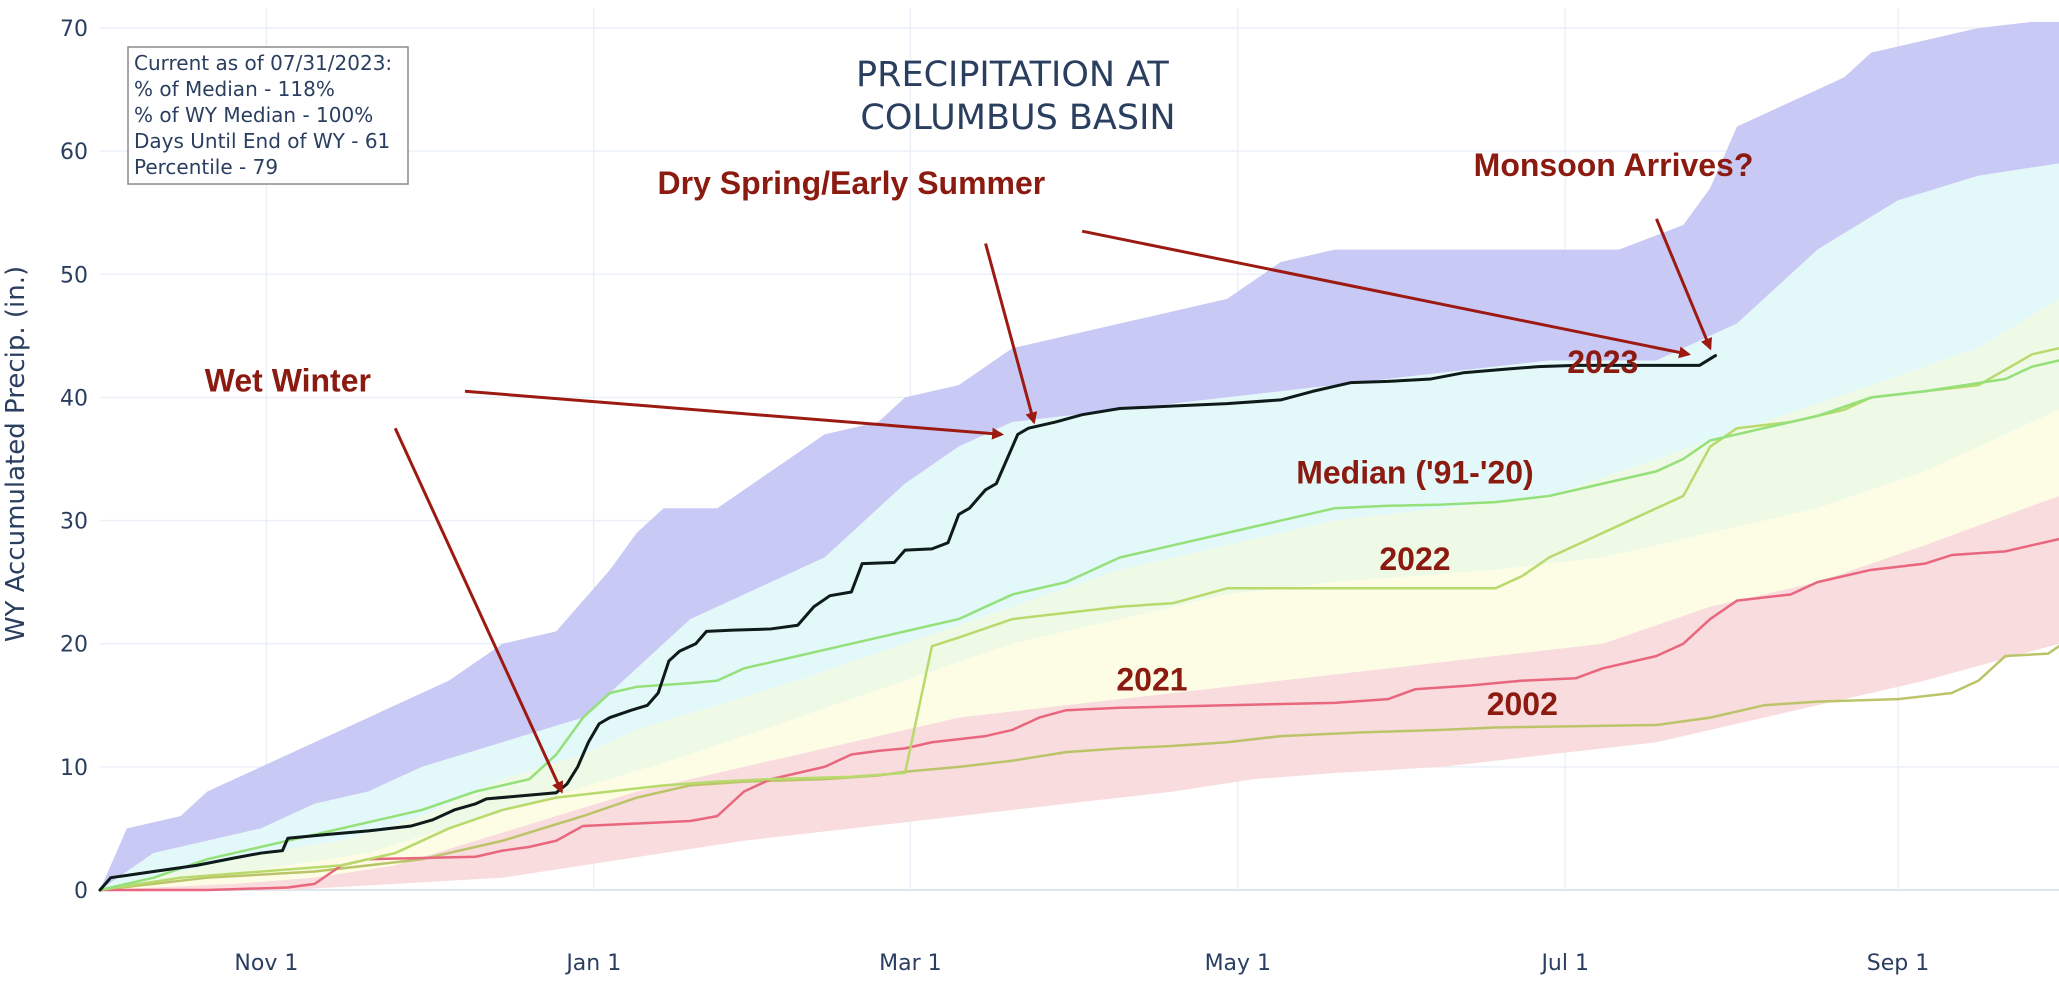  What do you see at coordinates (74, 768) in the screenshot?
I see `y-tick-label: 10` at bounding box center [74, 768].